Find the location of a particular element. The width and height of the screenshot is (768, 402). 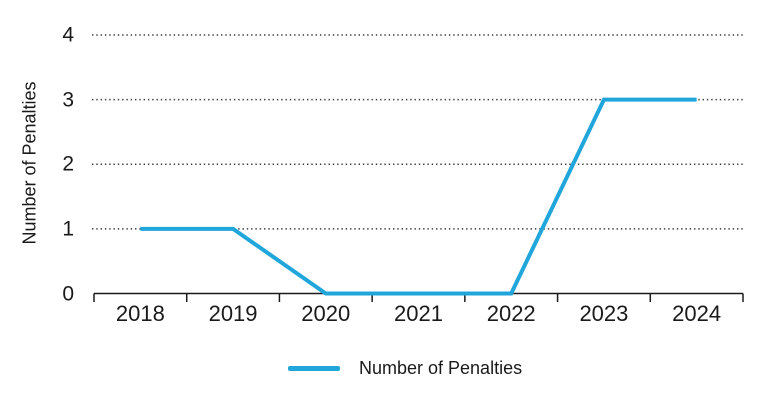

legend-line-swatch is located at coordinates (314, 368).